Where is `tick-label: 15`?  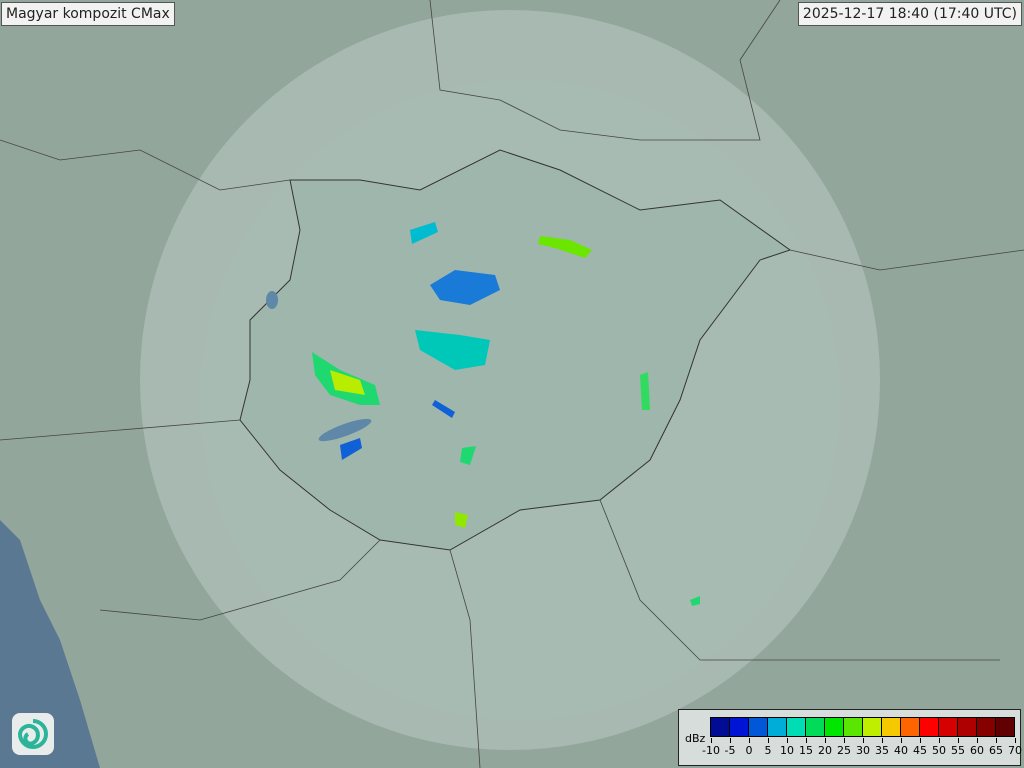
tick-label: 15 is located at coordinates (806, 750).